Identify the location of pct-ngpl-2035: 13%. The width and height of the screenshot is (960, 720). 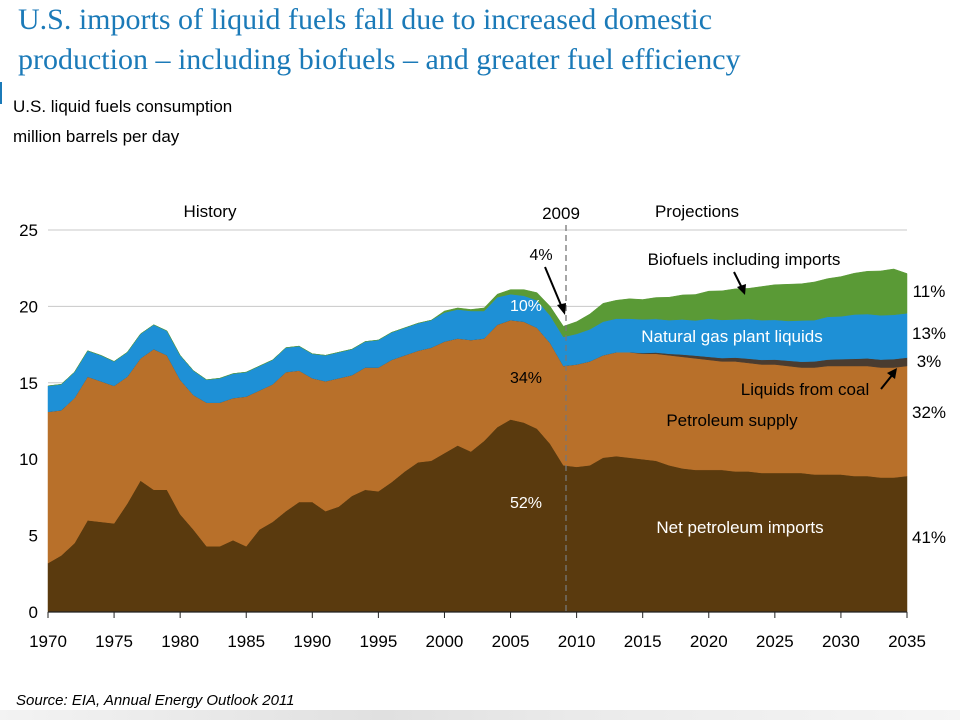
(929, 333).